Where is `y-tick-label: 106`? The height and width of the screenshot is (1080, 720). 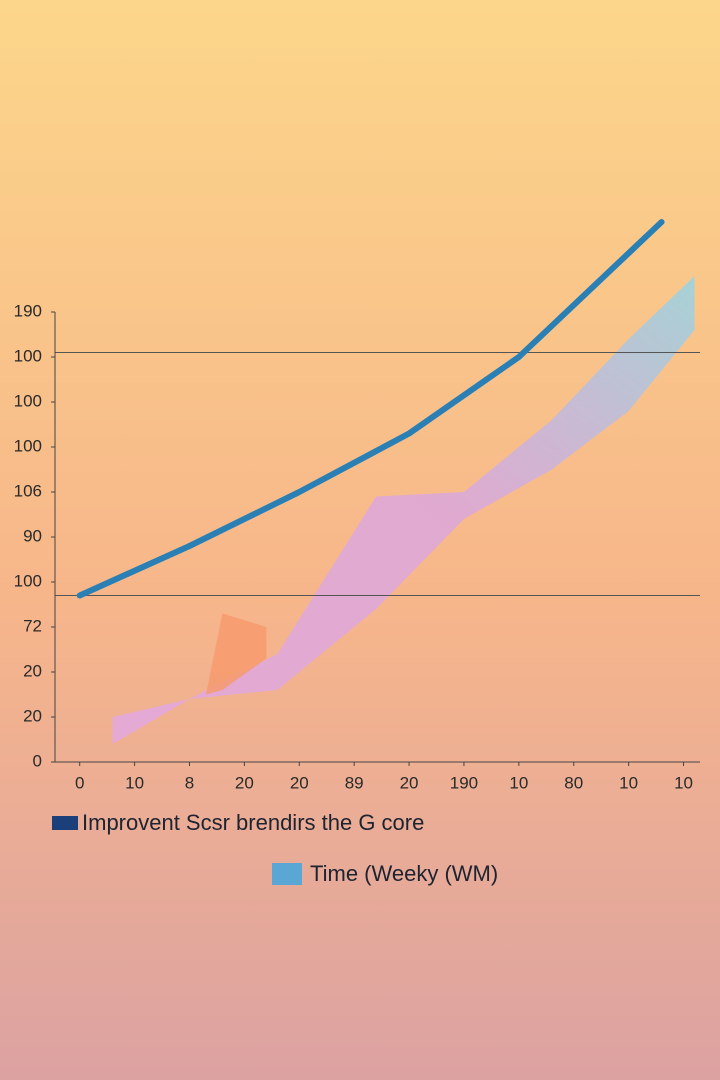
y-tick-label: 106 is located at coordinates (28, 490).